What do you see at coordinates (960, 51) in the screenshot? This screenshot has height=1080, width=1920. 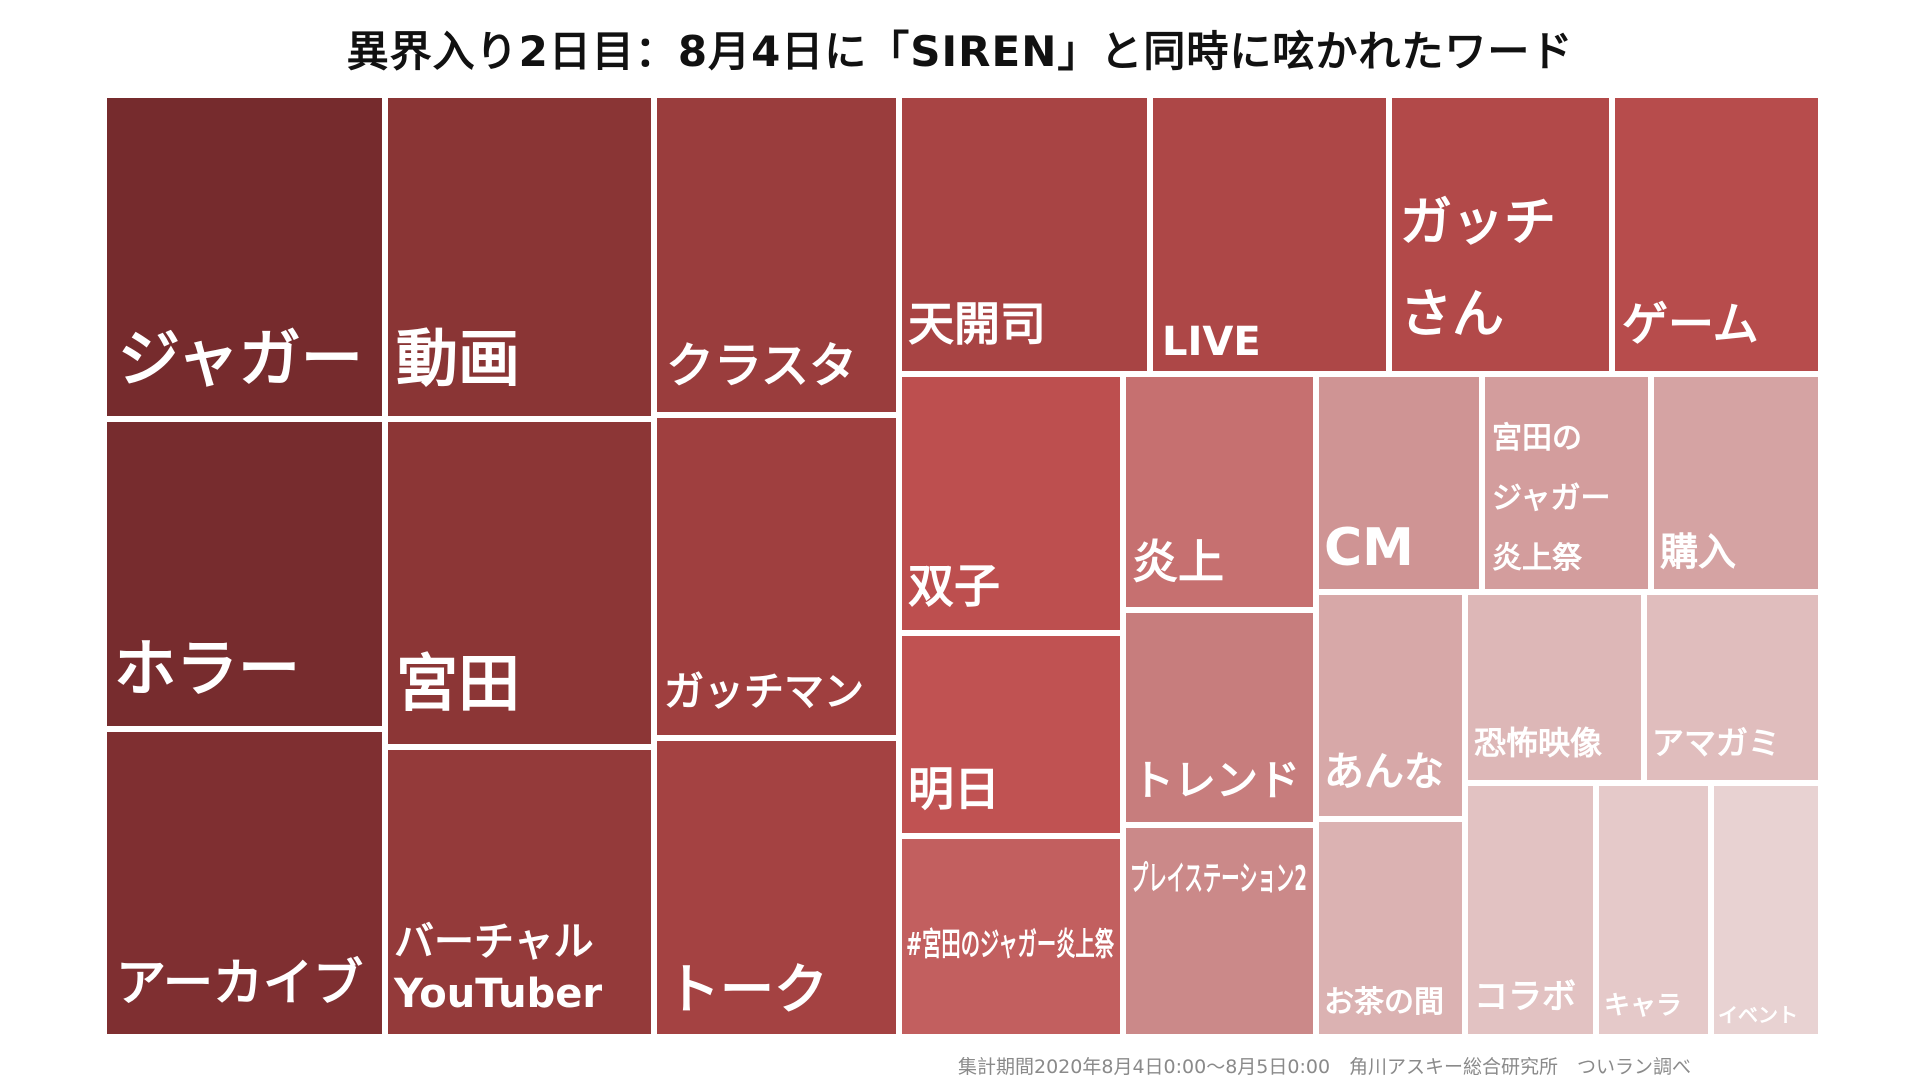 I see `chart-title: 異界入り2日目：8月4日に「SIREN」と同時に呟かれたワード` at bounding box center [960, 51].